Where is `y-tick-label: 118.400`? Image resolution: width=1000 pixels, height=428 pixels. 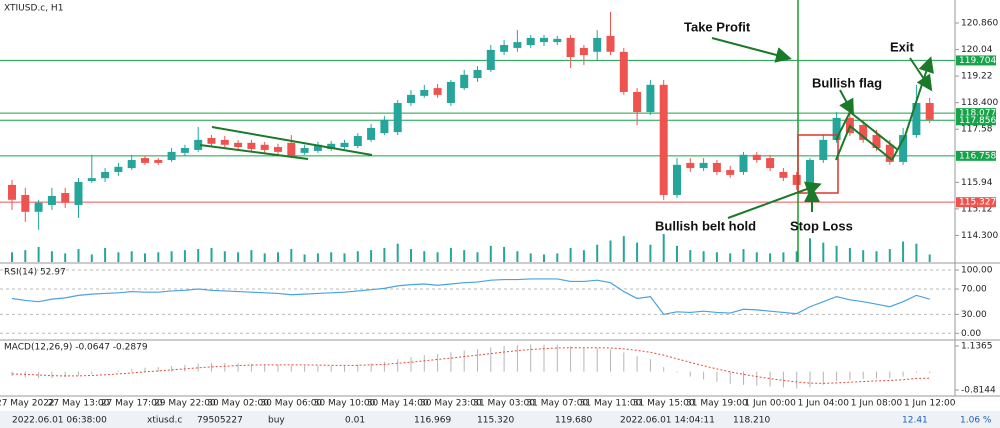 y-tick-label: 118.400 is located at coordinates (979, 103).